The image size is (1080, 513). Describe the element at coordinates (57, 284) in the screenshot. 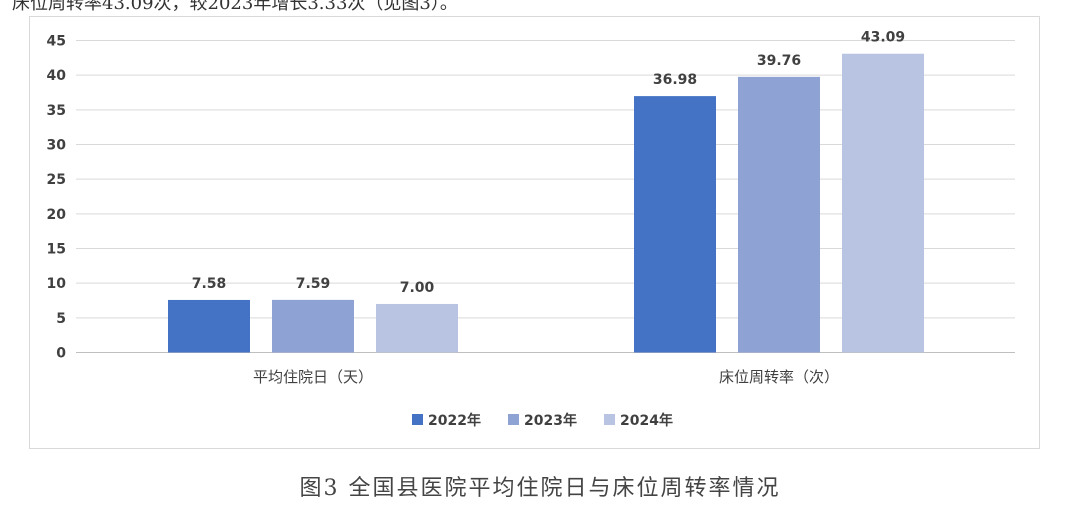

I see `y-tick-label: 10` at that location.